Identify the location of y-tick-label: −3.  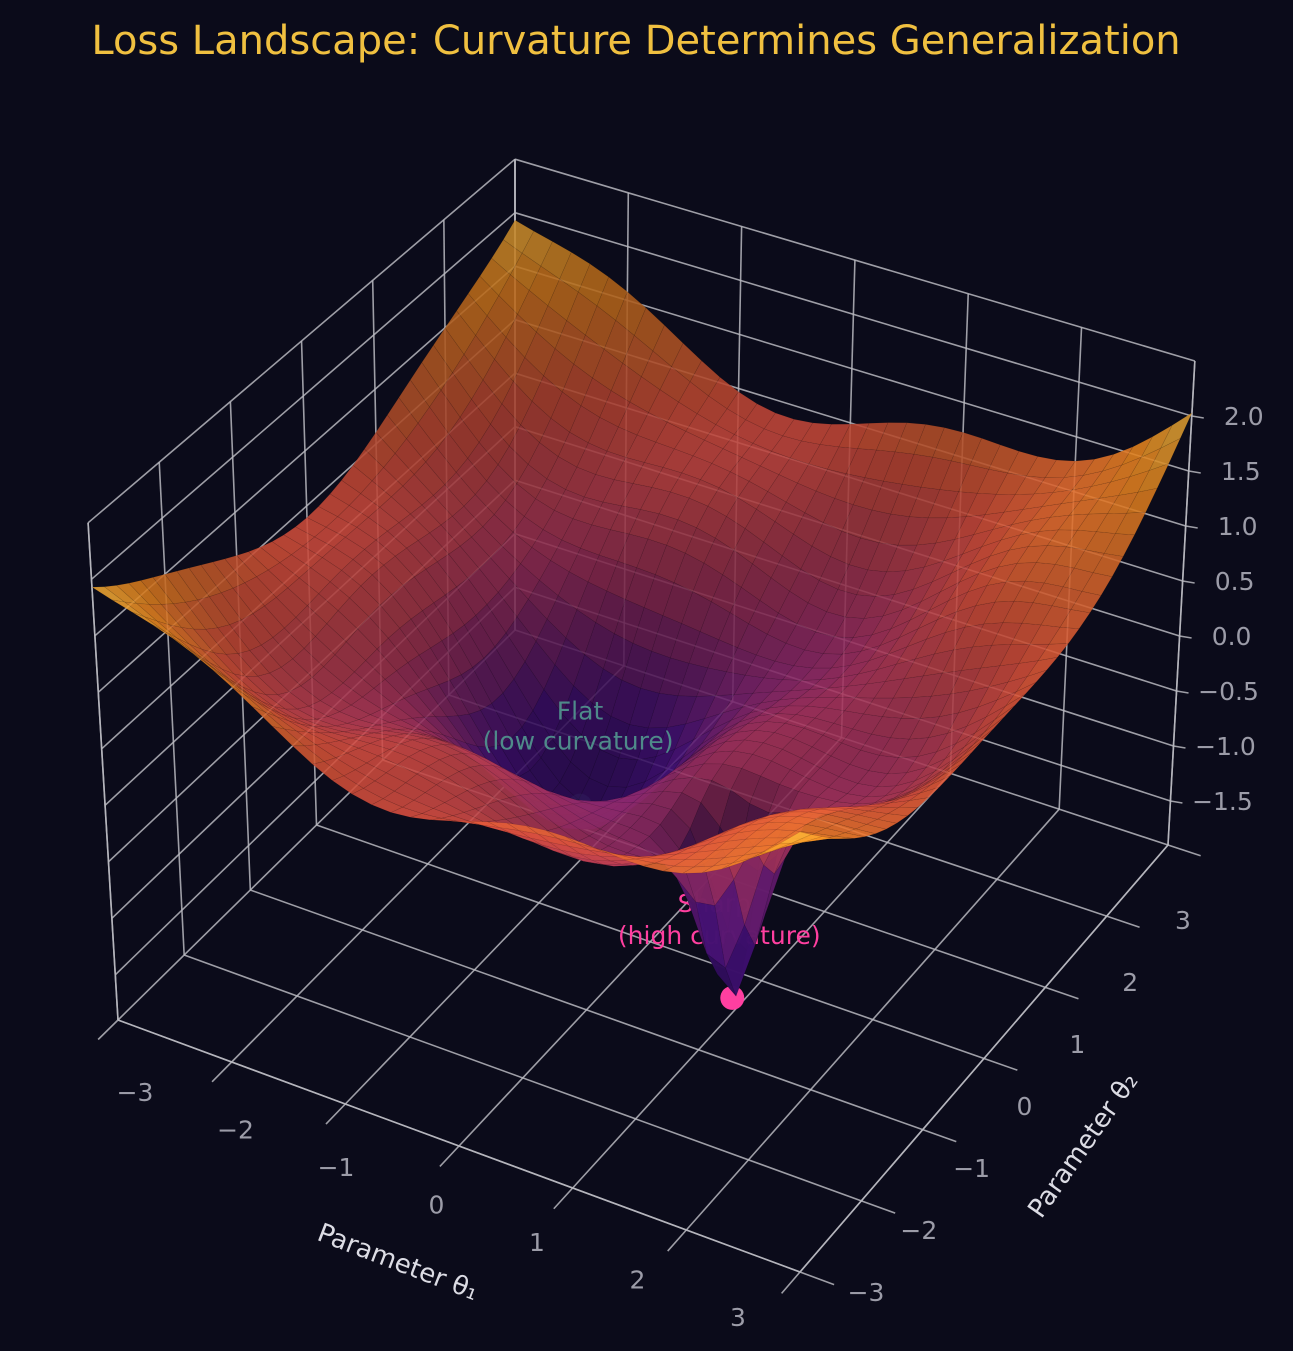
(866, 1292).